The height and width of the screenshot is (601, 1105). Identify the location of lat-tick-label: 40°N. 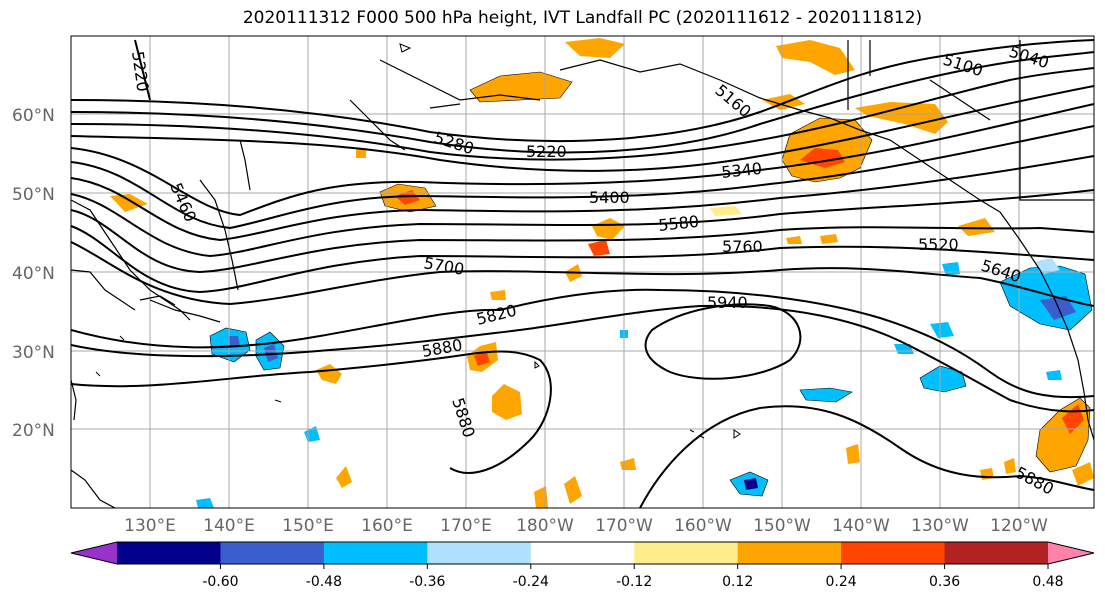
(33, 274).